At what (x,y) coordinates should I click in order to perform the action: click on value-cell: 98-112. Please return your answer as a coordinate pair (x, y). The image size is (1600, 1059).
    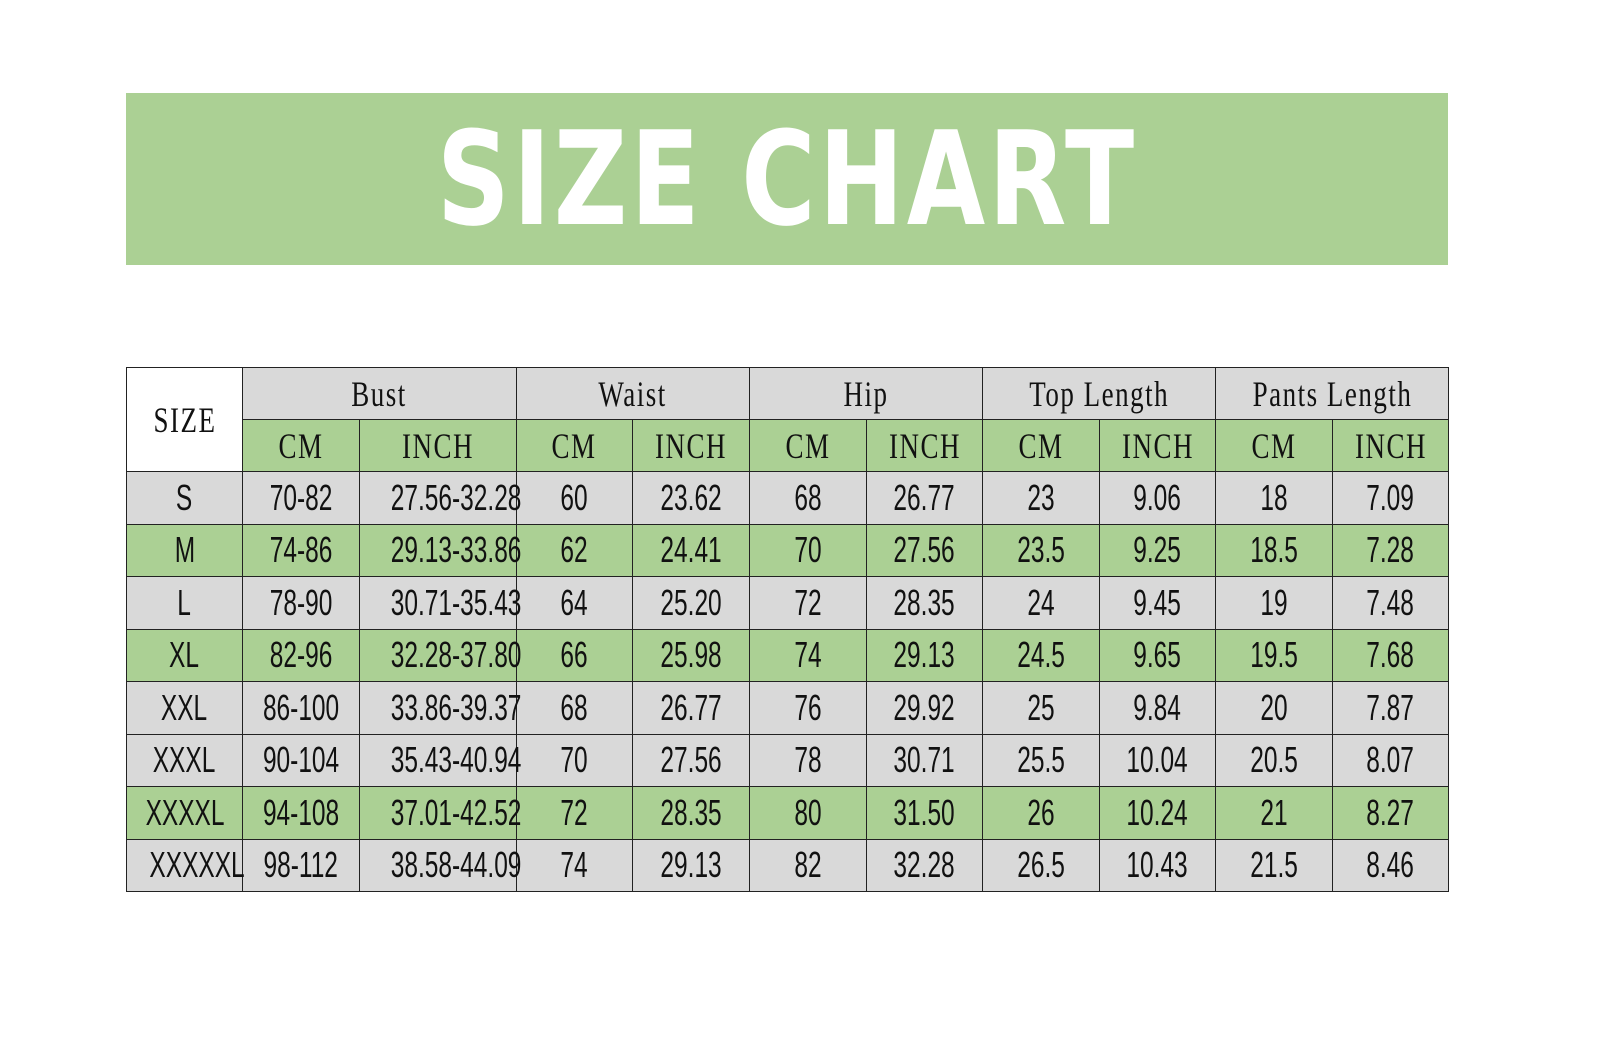
    Looking at the image, I should click on (301, 865).